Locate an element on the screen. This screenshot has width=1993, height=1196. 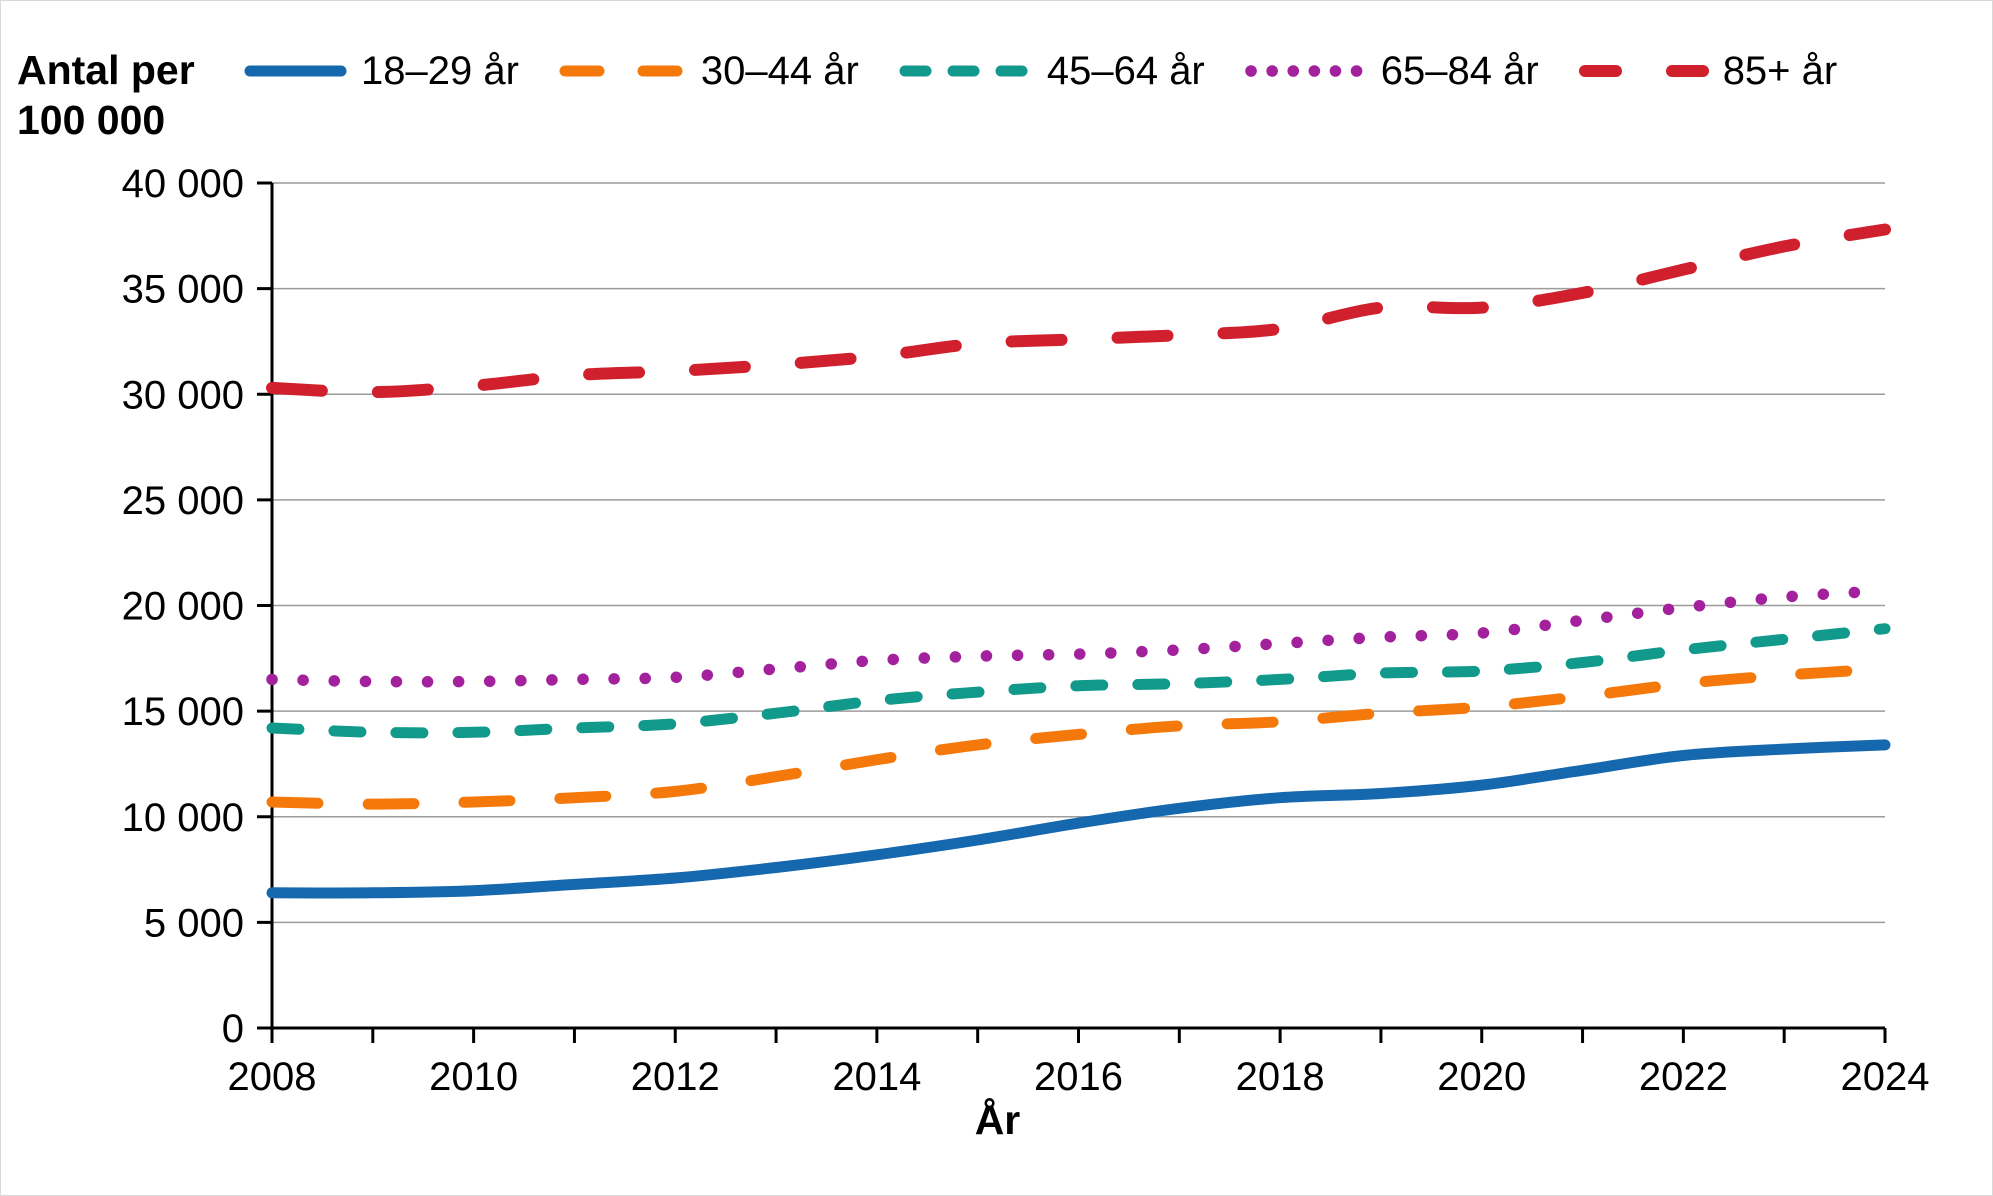
y-axis-title-line2: 100 000 is located at coordinates (91, 120).